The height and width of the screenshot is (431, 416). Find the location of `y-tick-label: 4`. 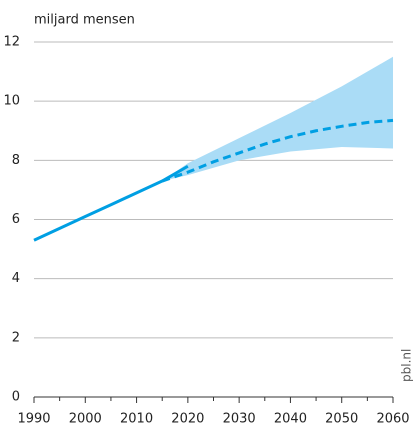

y-tick-label: 4 is located at coordinates (16, 278).